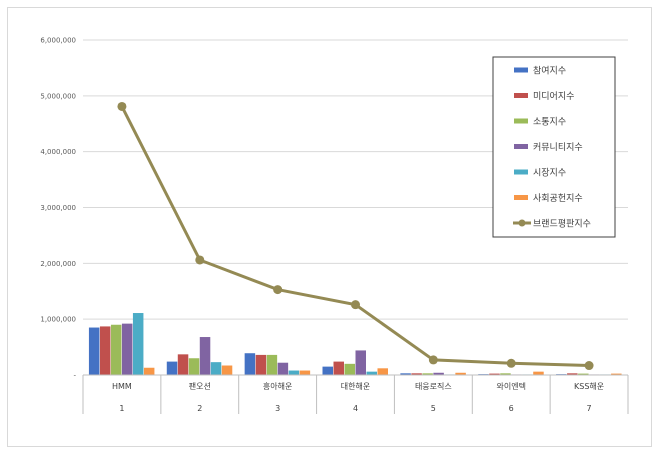 Image resolution: width=660 pixels, height=455 pixels. Describe the element at coordinates (200, 386) in the screenshot. I see `x-category-label: 팬오션` at that location.